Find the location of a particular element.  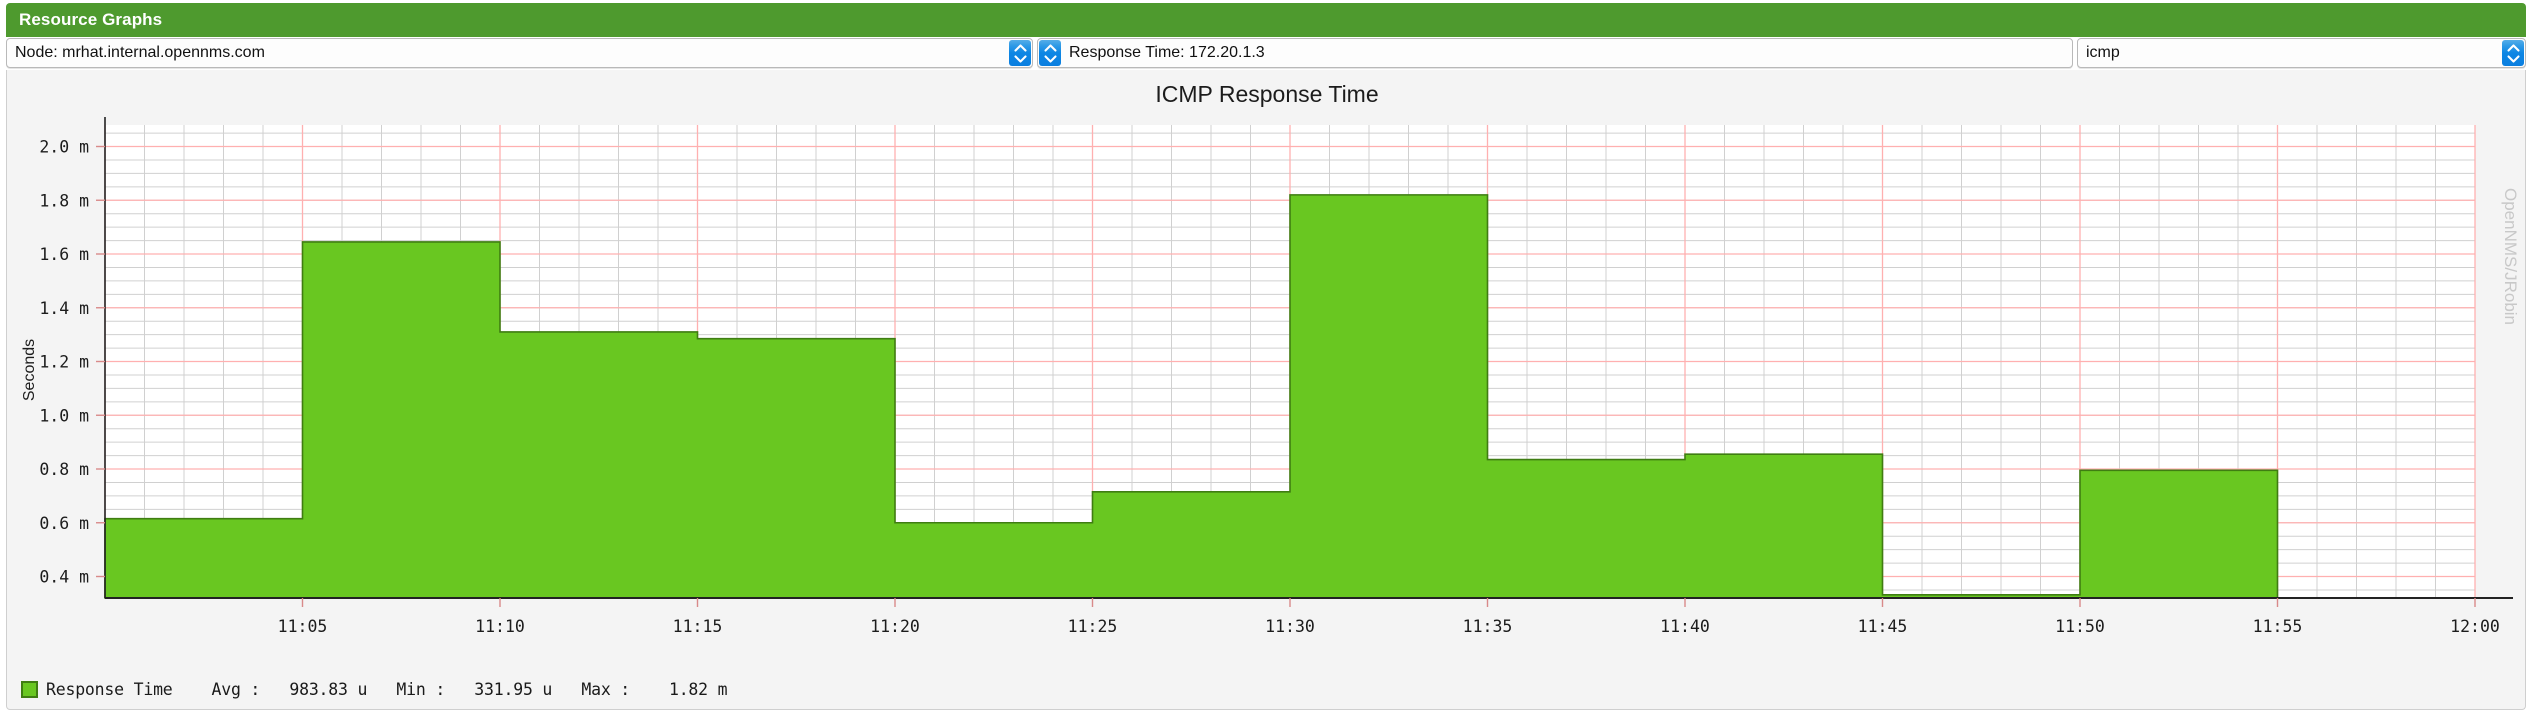

x-tick-label: 11:35 is located at coordinates (1488, 626).